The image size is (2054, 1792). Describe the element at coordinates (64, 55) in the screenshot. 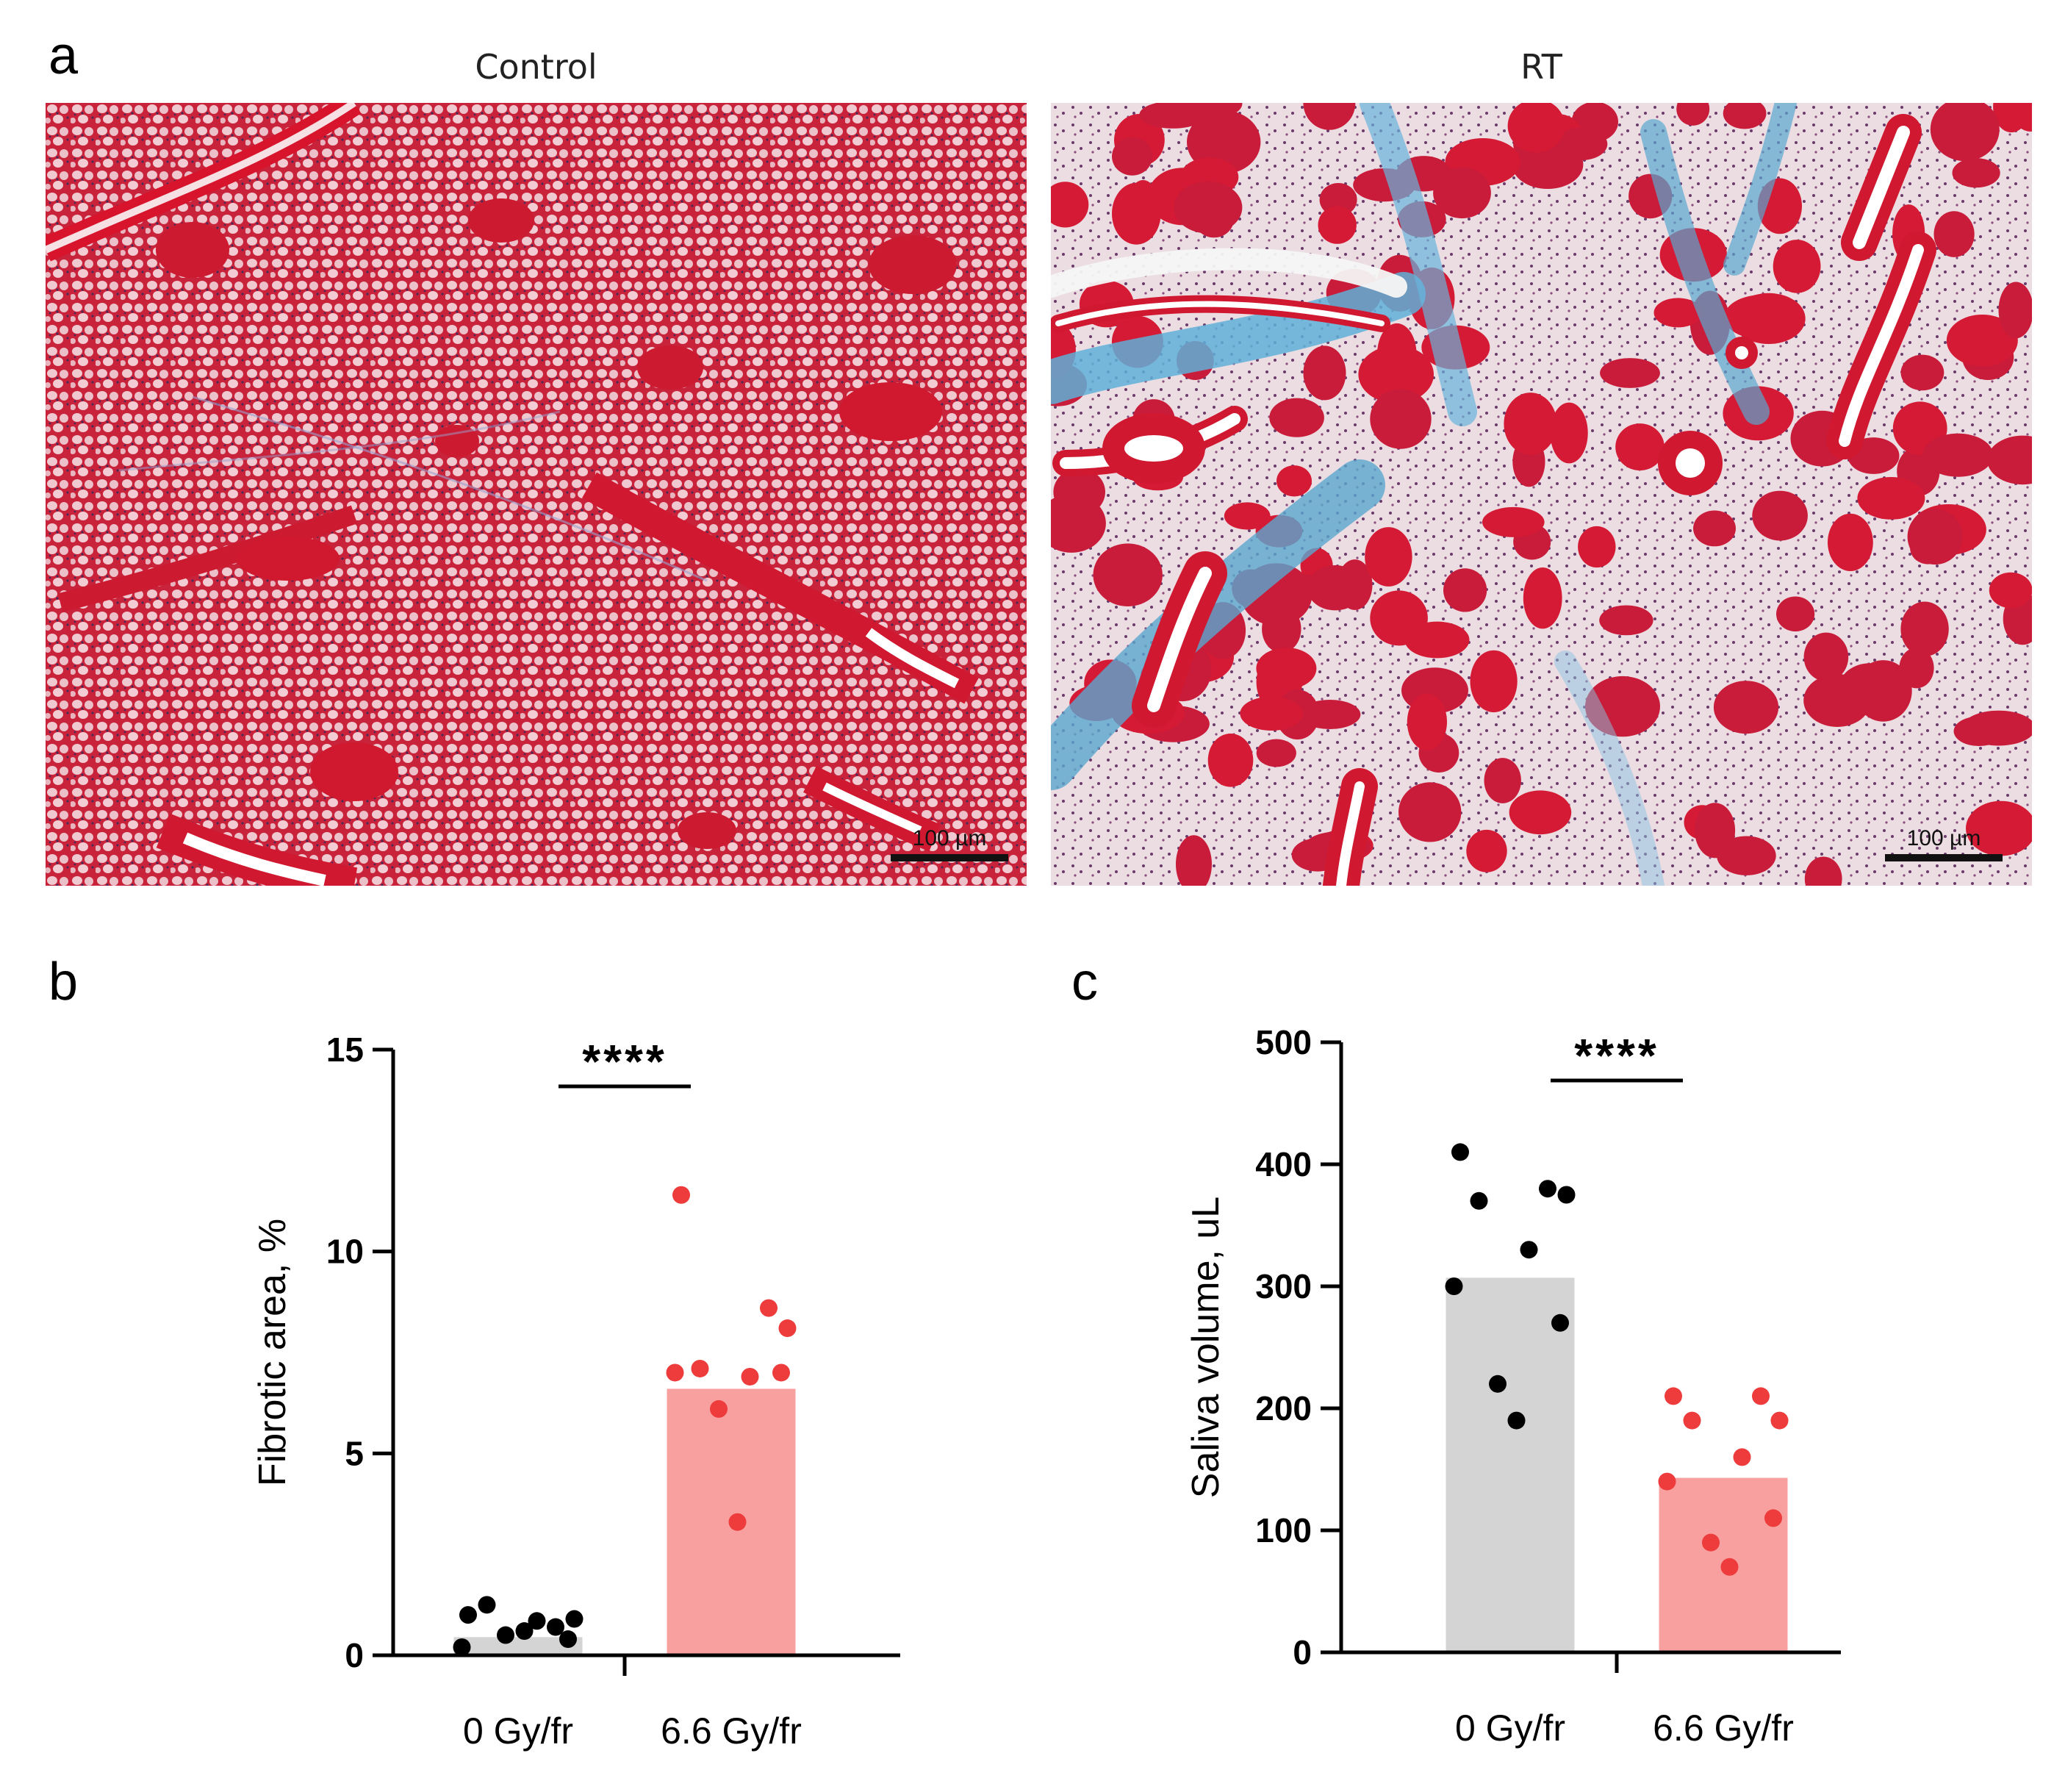

I see `panel-letter-a: a` at that location.